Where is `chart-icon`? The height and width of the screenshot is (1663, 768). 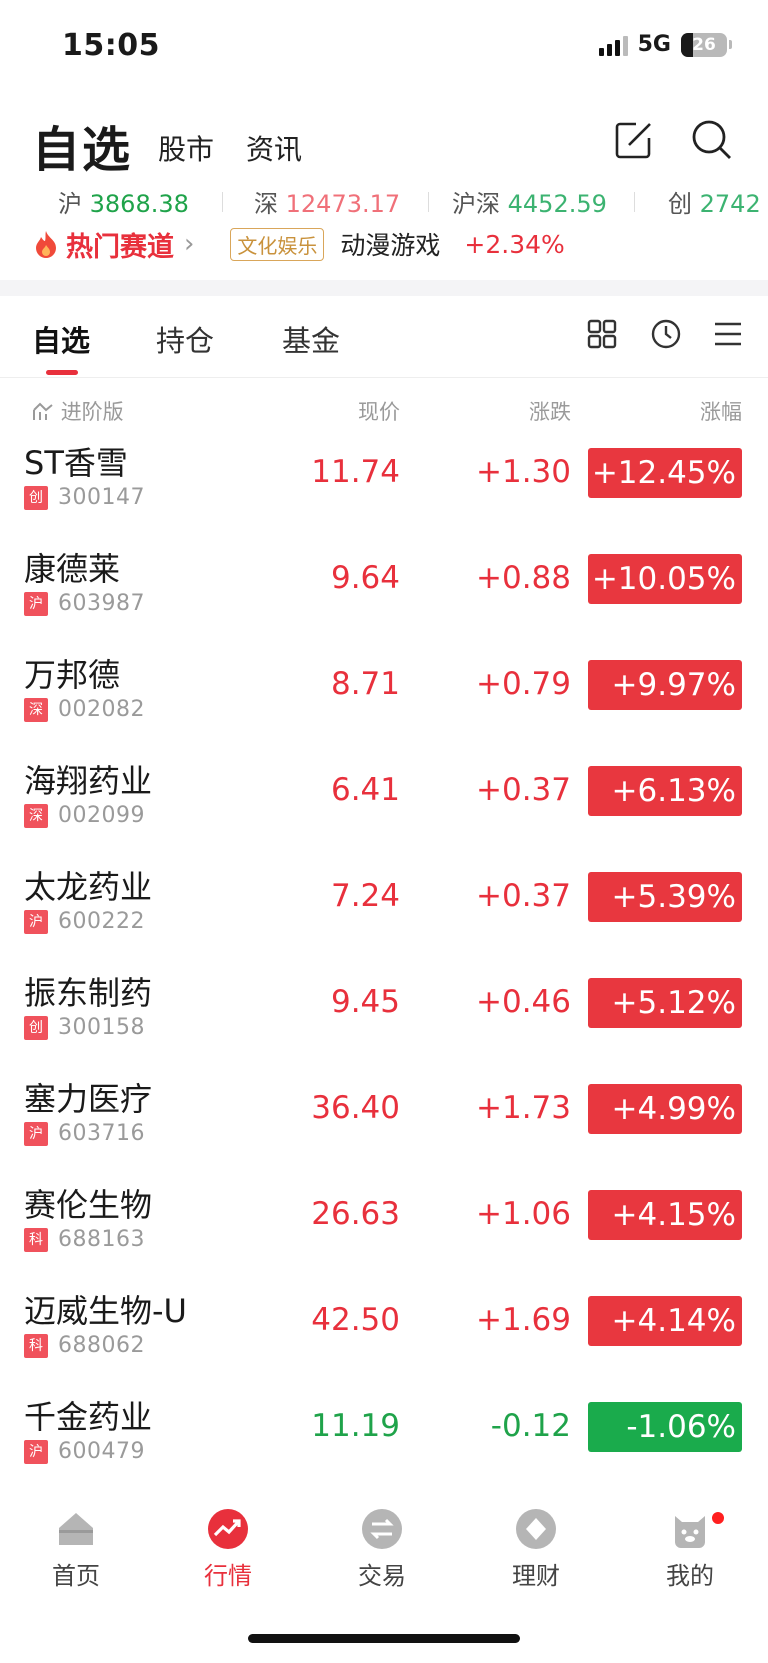 chart-icon is located at coordinates (43, 411).